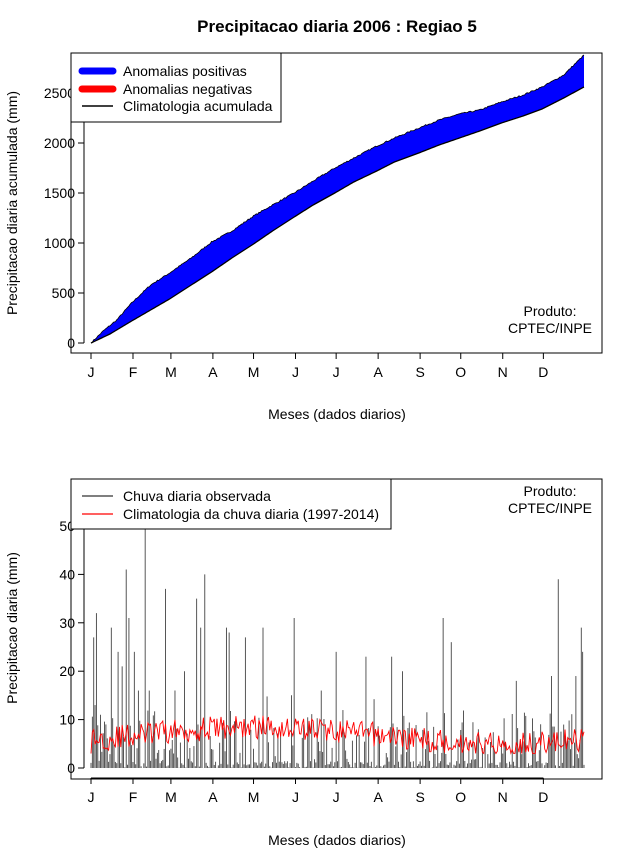 This screenshot has height=850, width=640. What do you see at coordinates (550, 311) in the screenshot?
I see `product-label-top: Produto:` at bounding box center [550, 311].